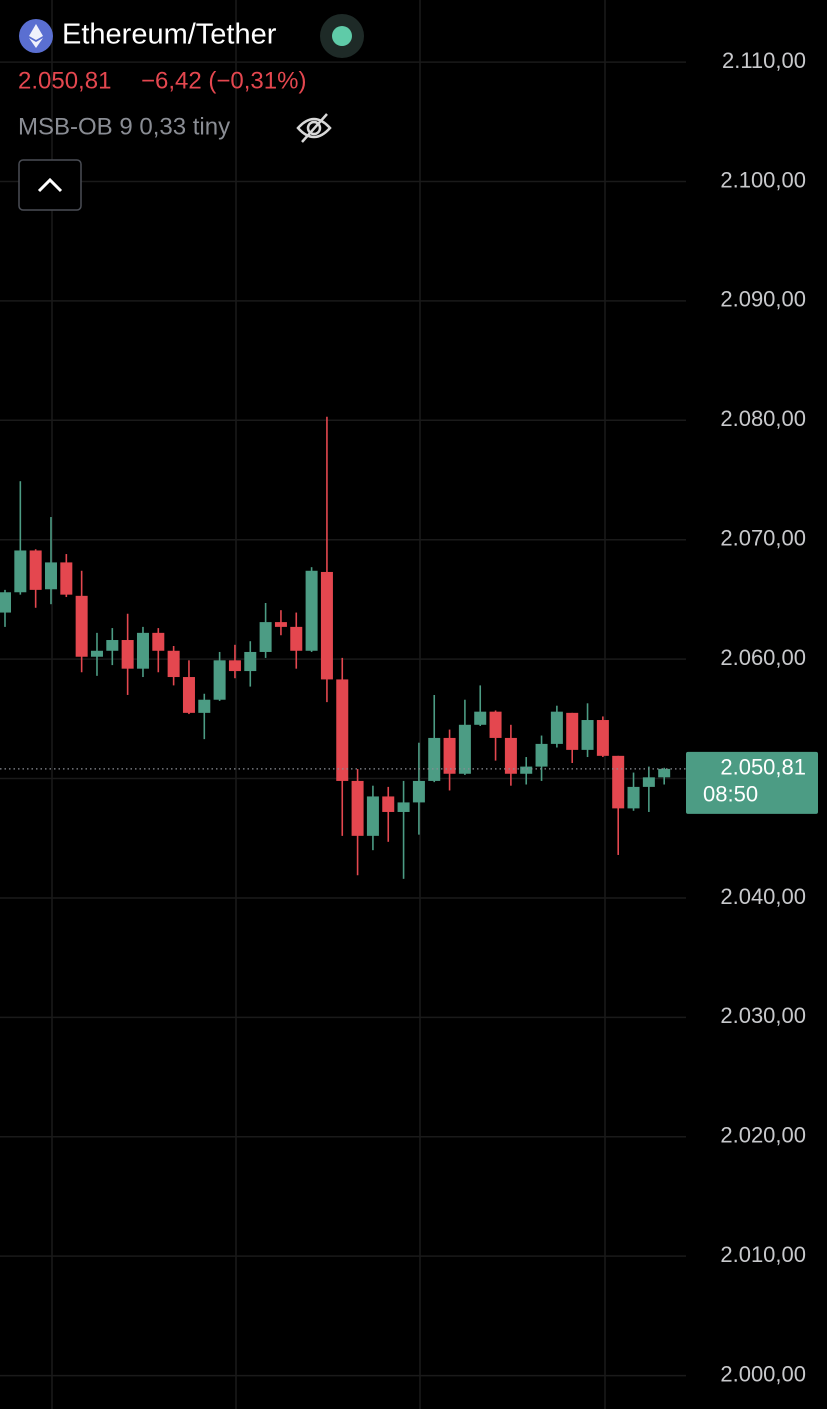 This screenshot has width=827, height=1409. What do you see at coordinates (36, 36) in the screenshot?
I see `eth-glyph` at bounding box center [36, 36].